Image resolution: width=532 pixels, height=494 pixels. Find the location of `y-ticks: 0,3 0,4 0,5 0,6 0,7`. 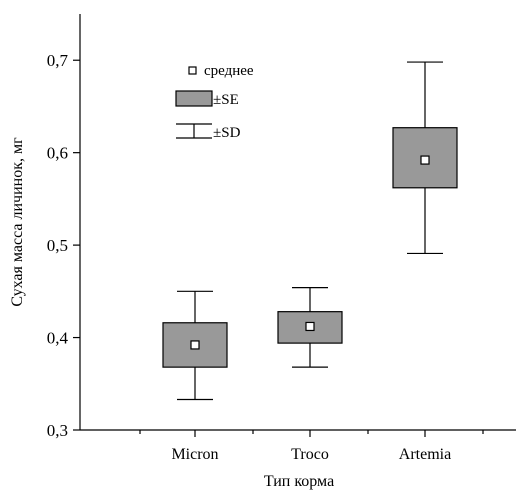

y-ticks: 0,3 0,4 0,5 0,6 0,7 is located at coordinates (63, 245).